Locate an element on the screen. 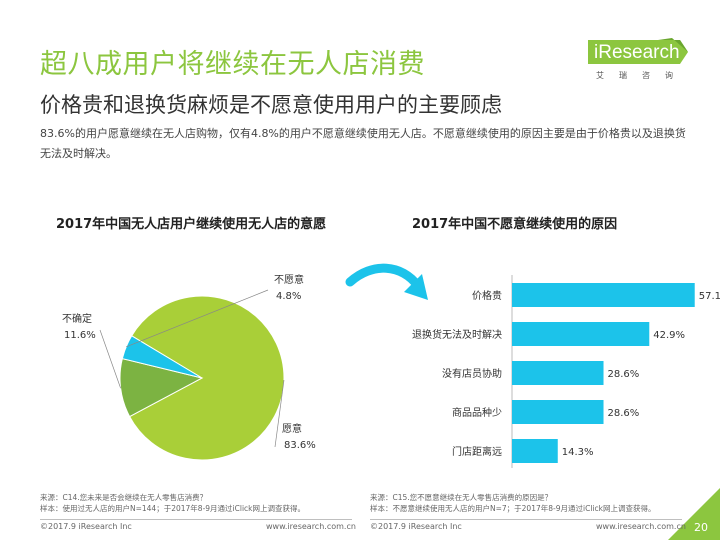 This screenshot has width=720, height=540. pie-label-name-1: 不确定 is located at coordinates (77, 318).